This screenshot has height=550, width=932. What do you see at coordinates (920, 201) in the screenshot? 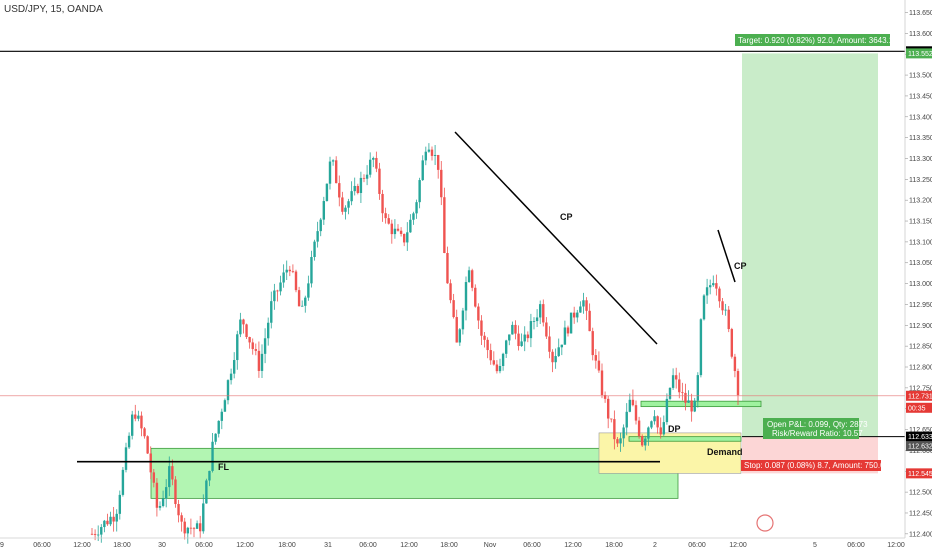
I see `y-tick-label: 113.200` at bounding box center [920, 201].